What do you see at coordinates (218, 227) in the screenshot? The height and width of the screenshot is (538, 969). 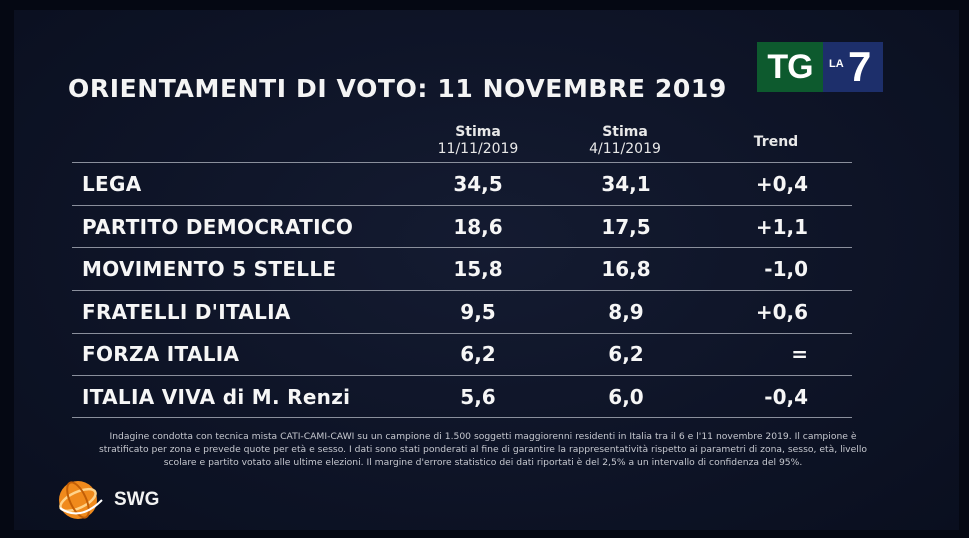 I see `row-label-pd: PARTITO DEMOCRATICO` at bounding box center [218, 227].